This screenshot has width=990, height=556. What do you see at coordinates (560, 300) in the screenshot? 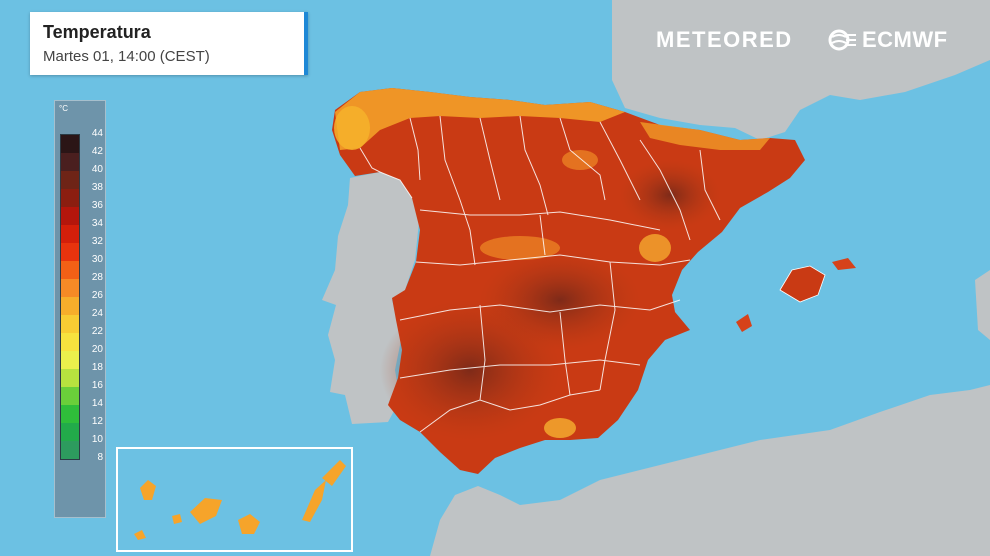
I see `hot-zone-center` at bounding box center [560, 300].